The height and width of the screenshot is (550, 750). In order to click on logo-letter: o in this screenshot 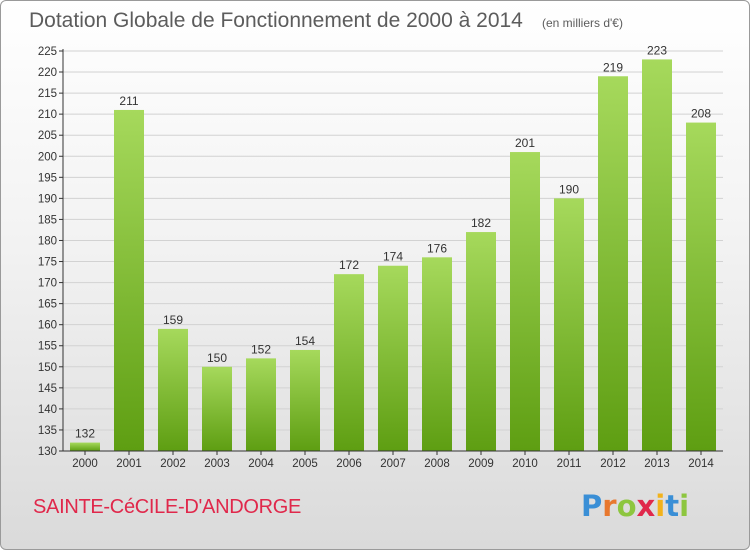, I will do `click(626, 506)`.